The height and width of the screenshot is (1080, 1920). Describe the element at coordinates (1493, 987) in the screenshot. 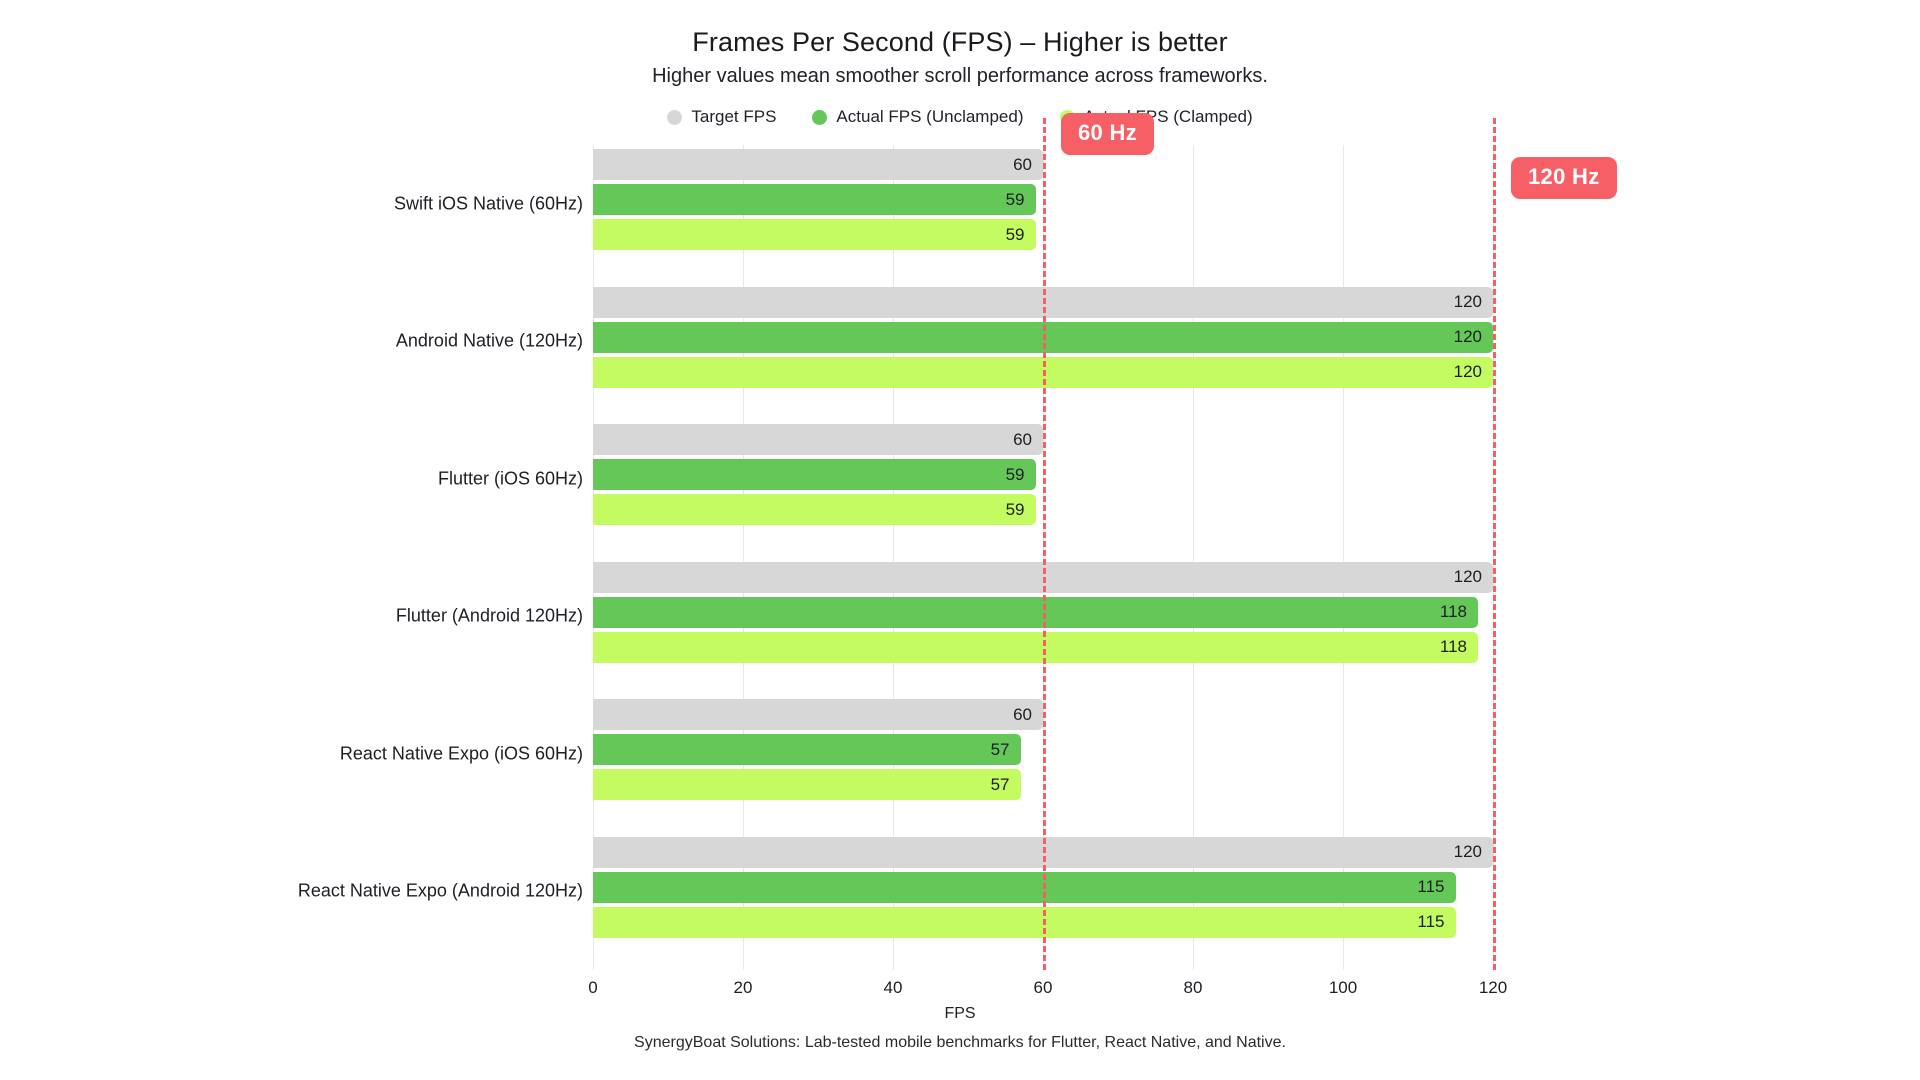

I see `x-tick-label: 120` at that location.